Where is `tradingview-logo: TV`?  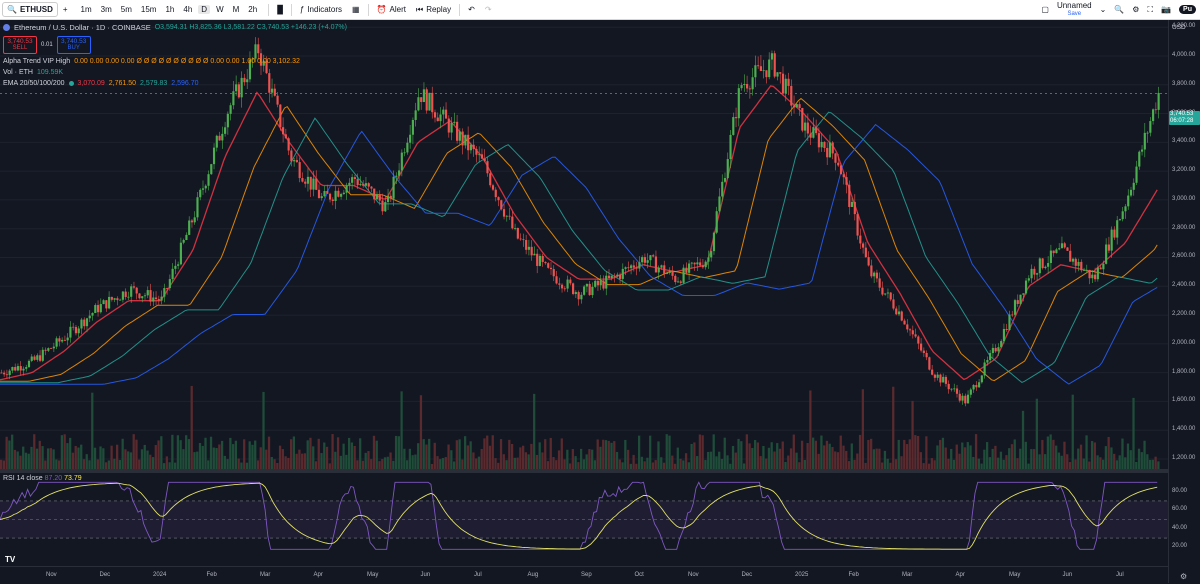
tradingview-logo: TV is located at coordinates (10, 559).